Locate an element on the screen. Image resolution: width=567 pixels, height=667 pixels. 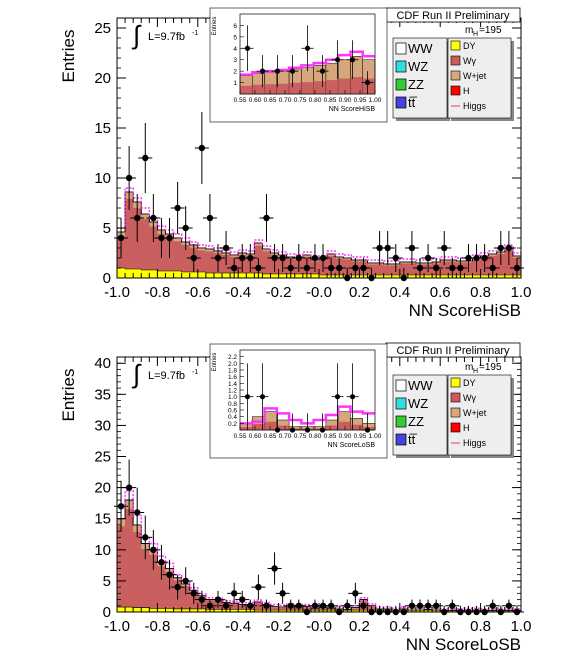
mass-label-value: =195 is located at coordinates (490, 30).